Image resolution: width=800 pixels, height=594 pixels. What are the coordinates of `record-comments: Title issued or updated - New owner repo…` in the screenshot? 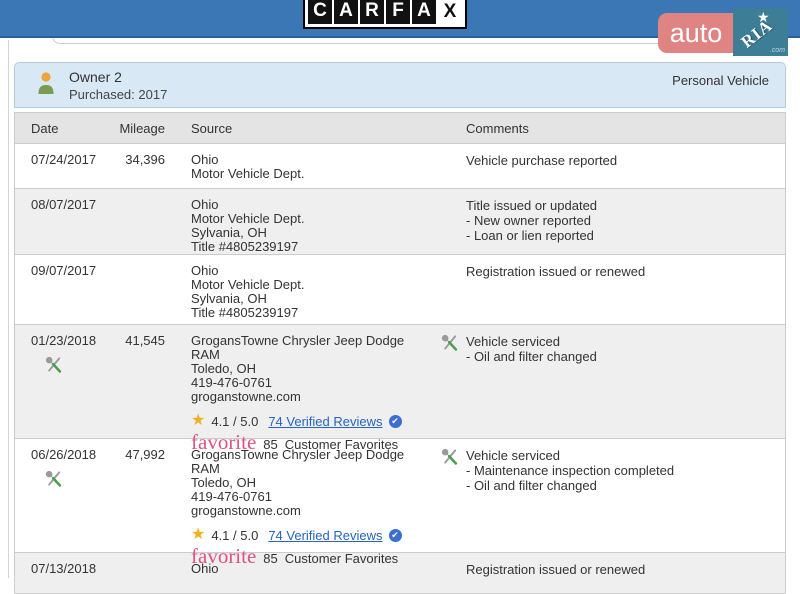 It's located at (532, 220).